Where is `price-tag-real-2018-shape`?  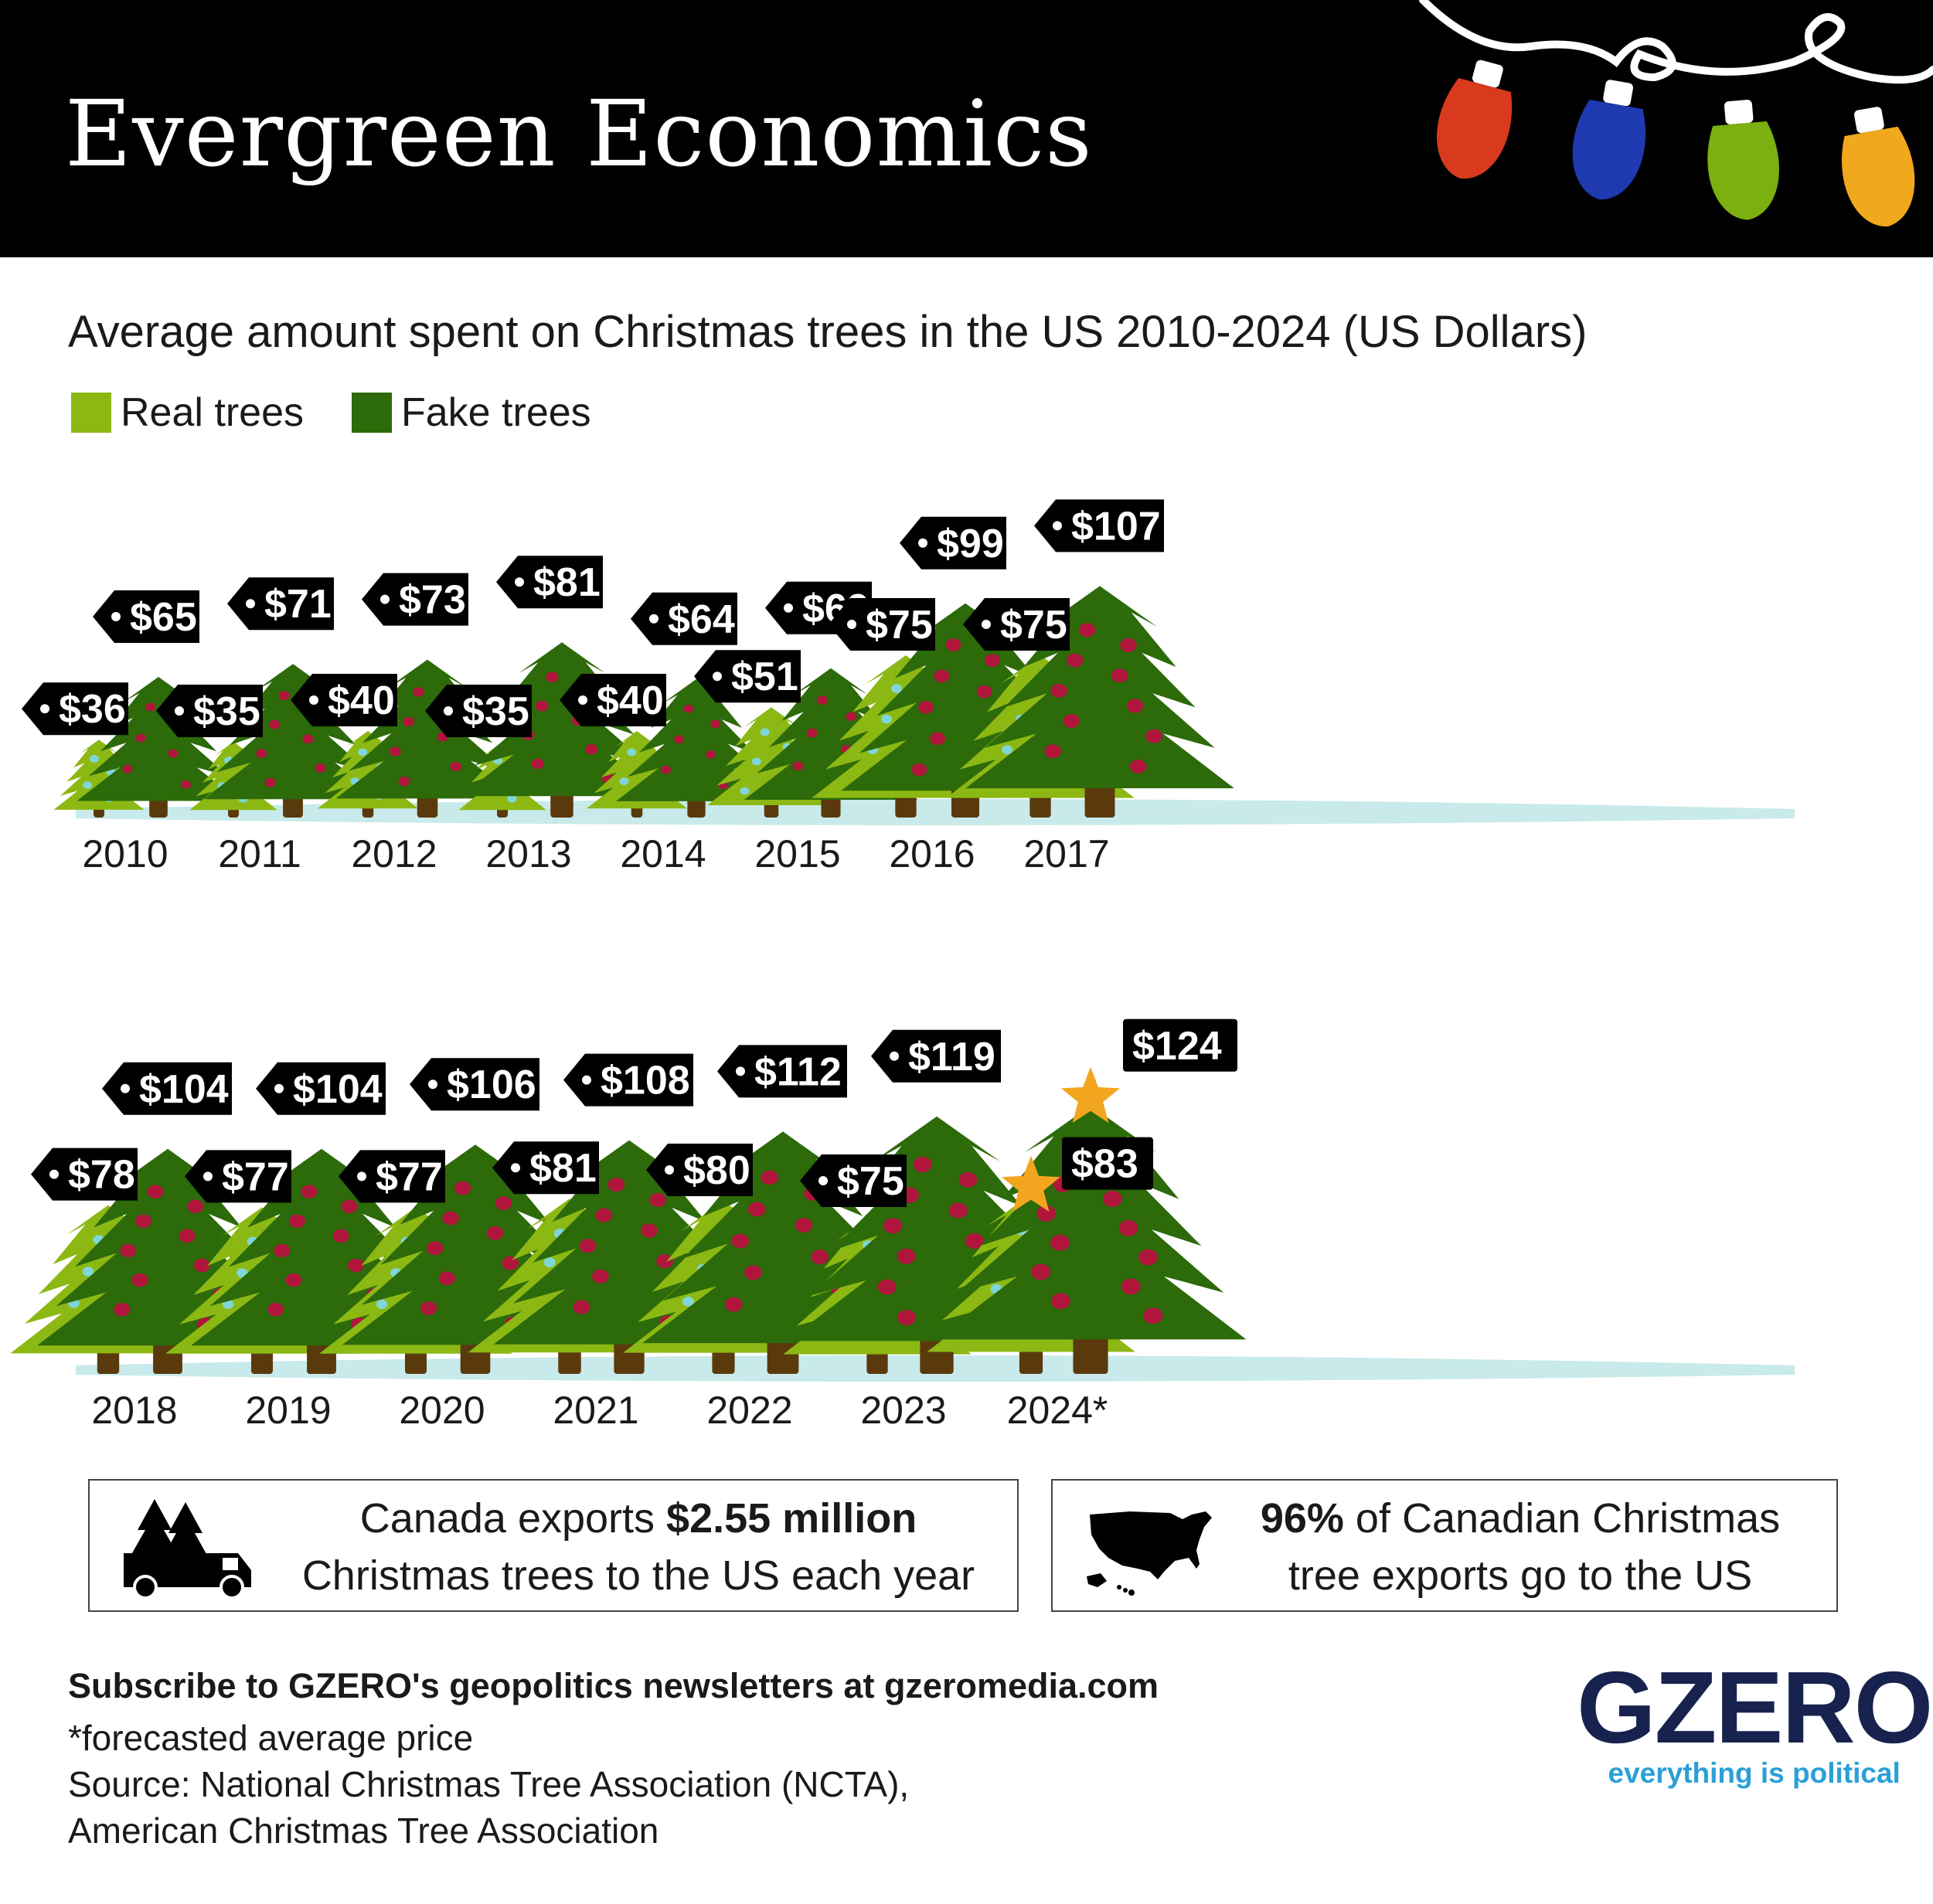 price-tag-real-2018-shape is located at coordinates (84, 1174).